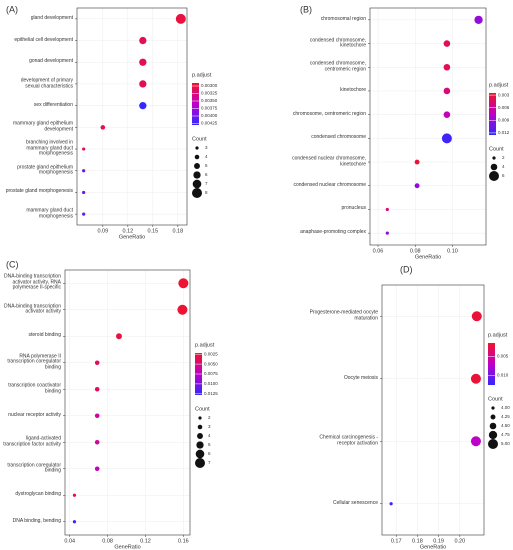 The width and height of the screenshot is (513, 550). What do you see at coordinates (378, 251) in the screenshot?
I see `x-tick-label: 0.06` at bounding box center [378, 251].